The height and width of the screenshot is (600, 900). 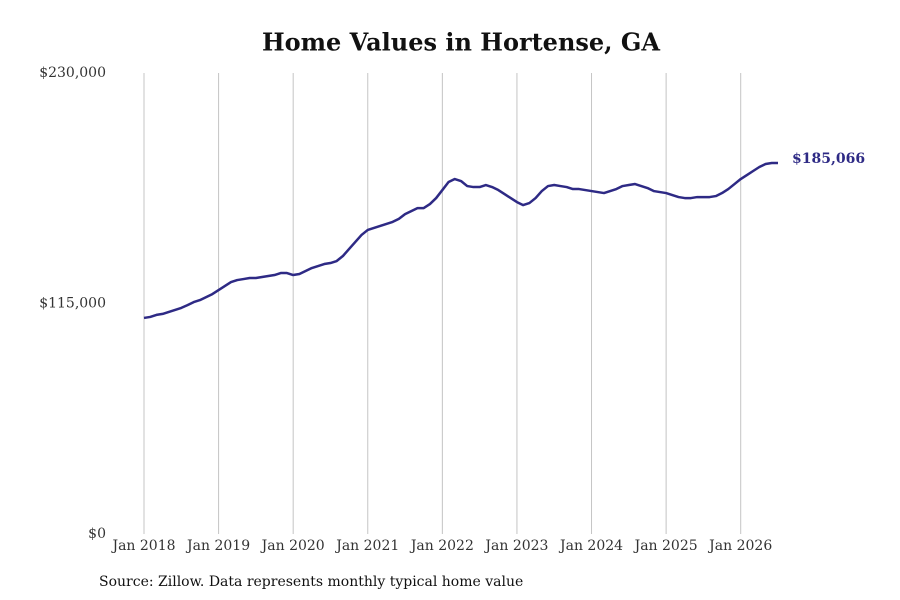 I want to click on y-tick-label: $0, so click(x=97, y=534).